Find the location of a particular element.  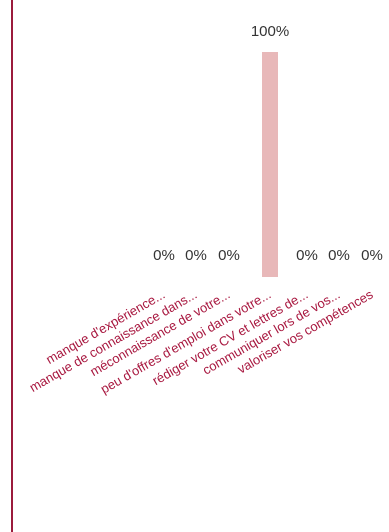

value-label-7: 0% is located at coordinates (372, 255).